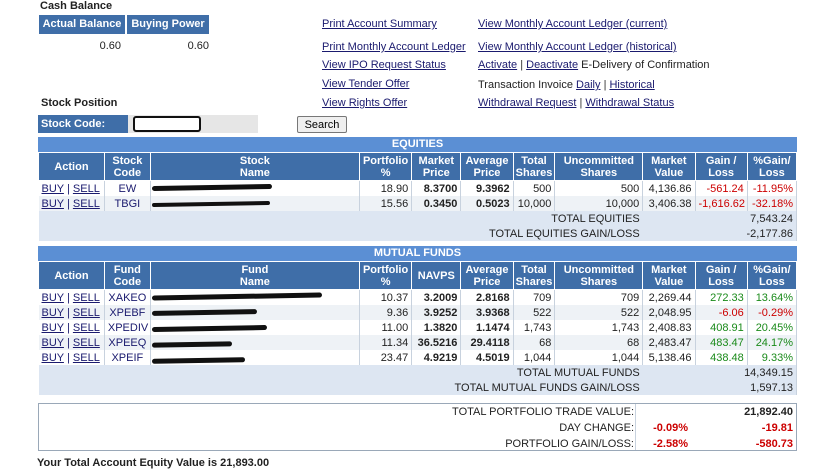 This screenshot has width=835, height=473. I want to click on col-stock-name: Stock Name, so click(254, 166).